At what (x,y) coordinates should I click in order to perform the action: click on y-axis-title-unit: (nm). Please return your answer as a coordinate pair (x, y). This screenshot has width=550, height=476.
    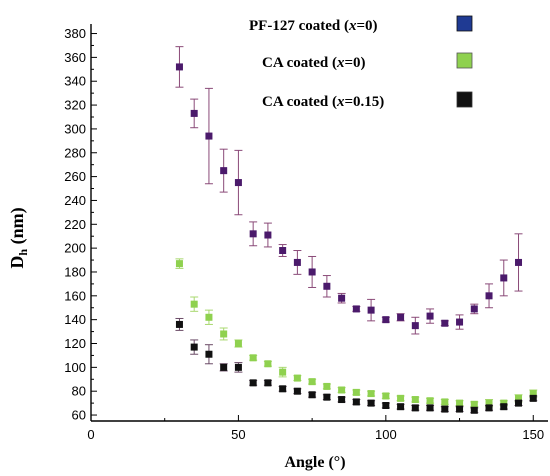
    Looking at the image, I should click on (17, 228).